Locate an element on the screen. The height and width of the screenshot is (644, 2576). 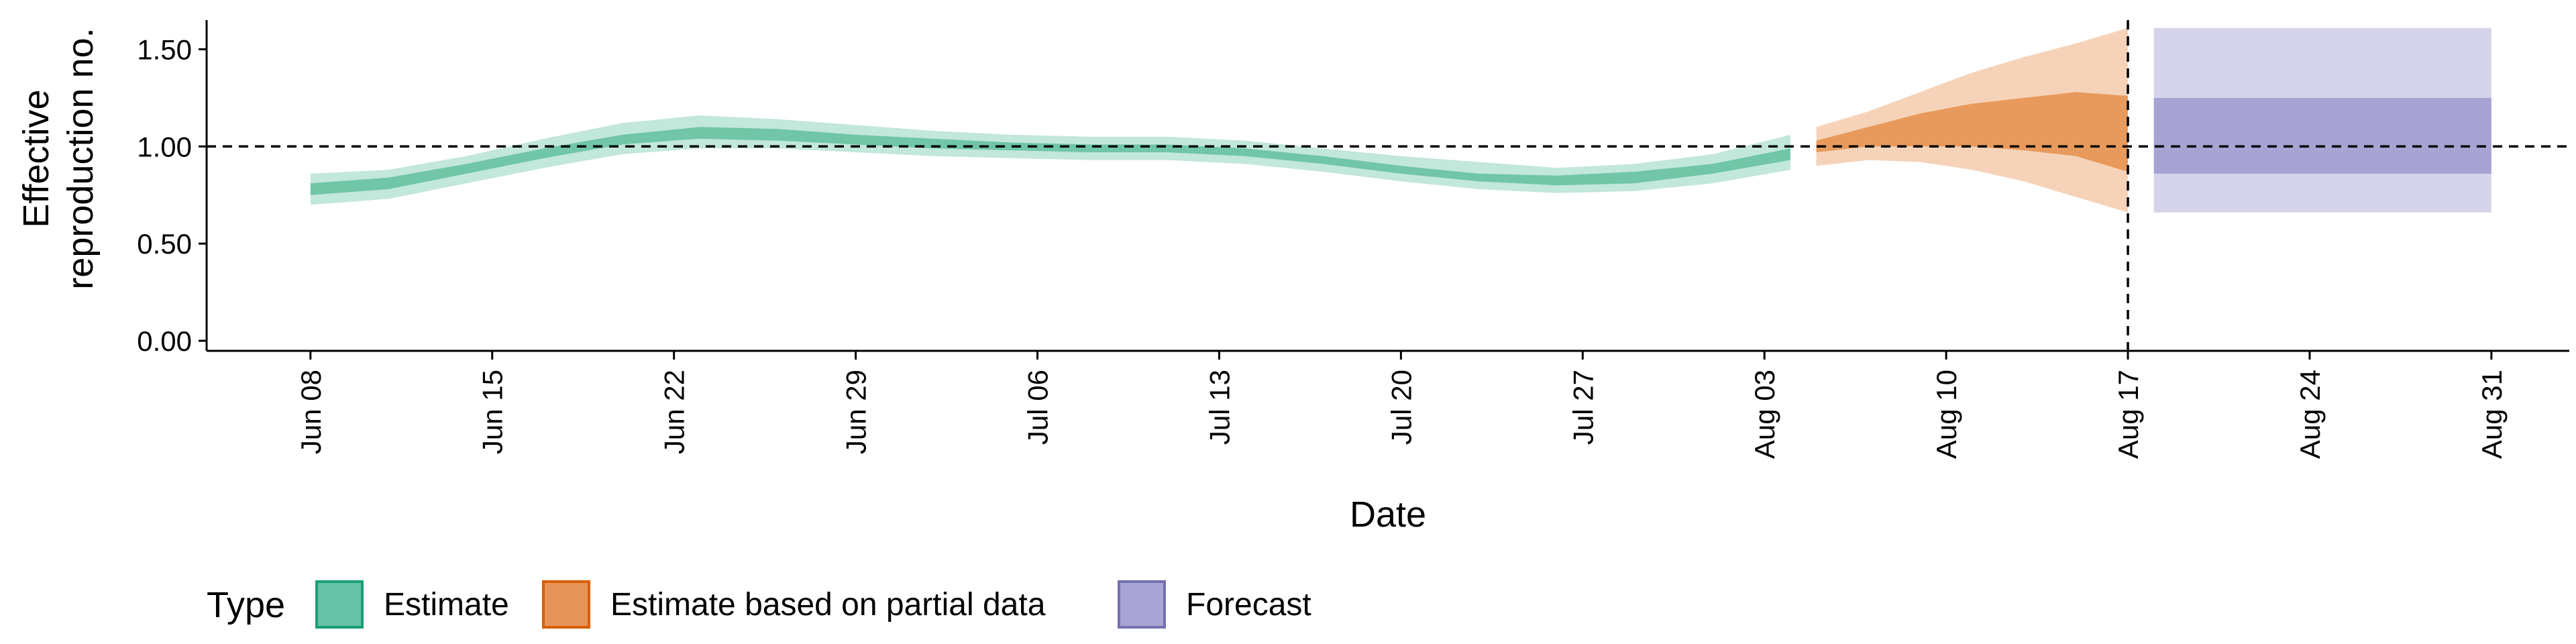
y-tick-label: 1.00 is located at coordinates (164, 146).